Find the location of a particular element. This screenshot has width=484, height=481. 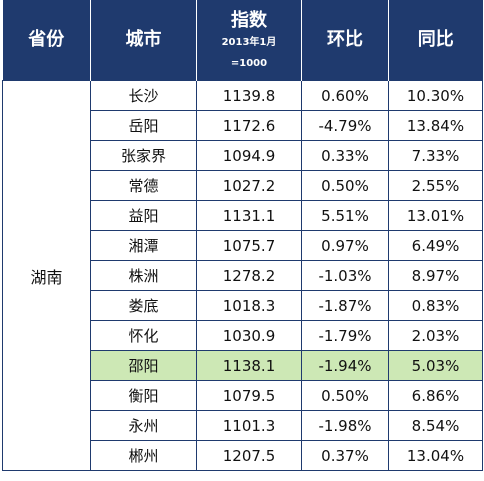

city-cell: 益阳 is located at coordinates (143, 215).